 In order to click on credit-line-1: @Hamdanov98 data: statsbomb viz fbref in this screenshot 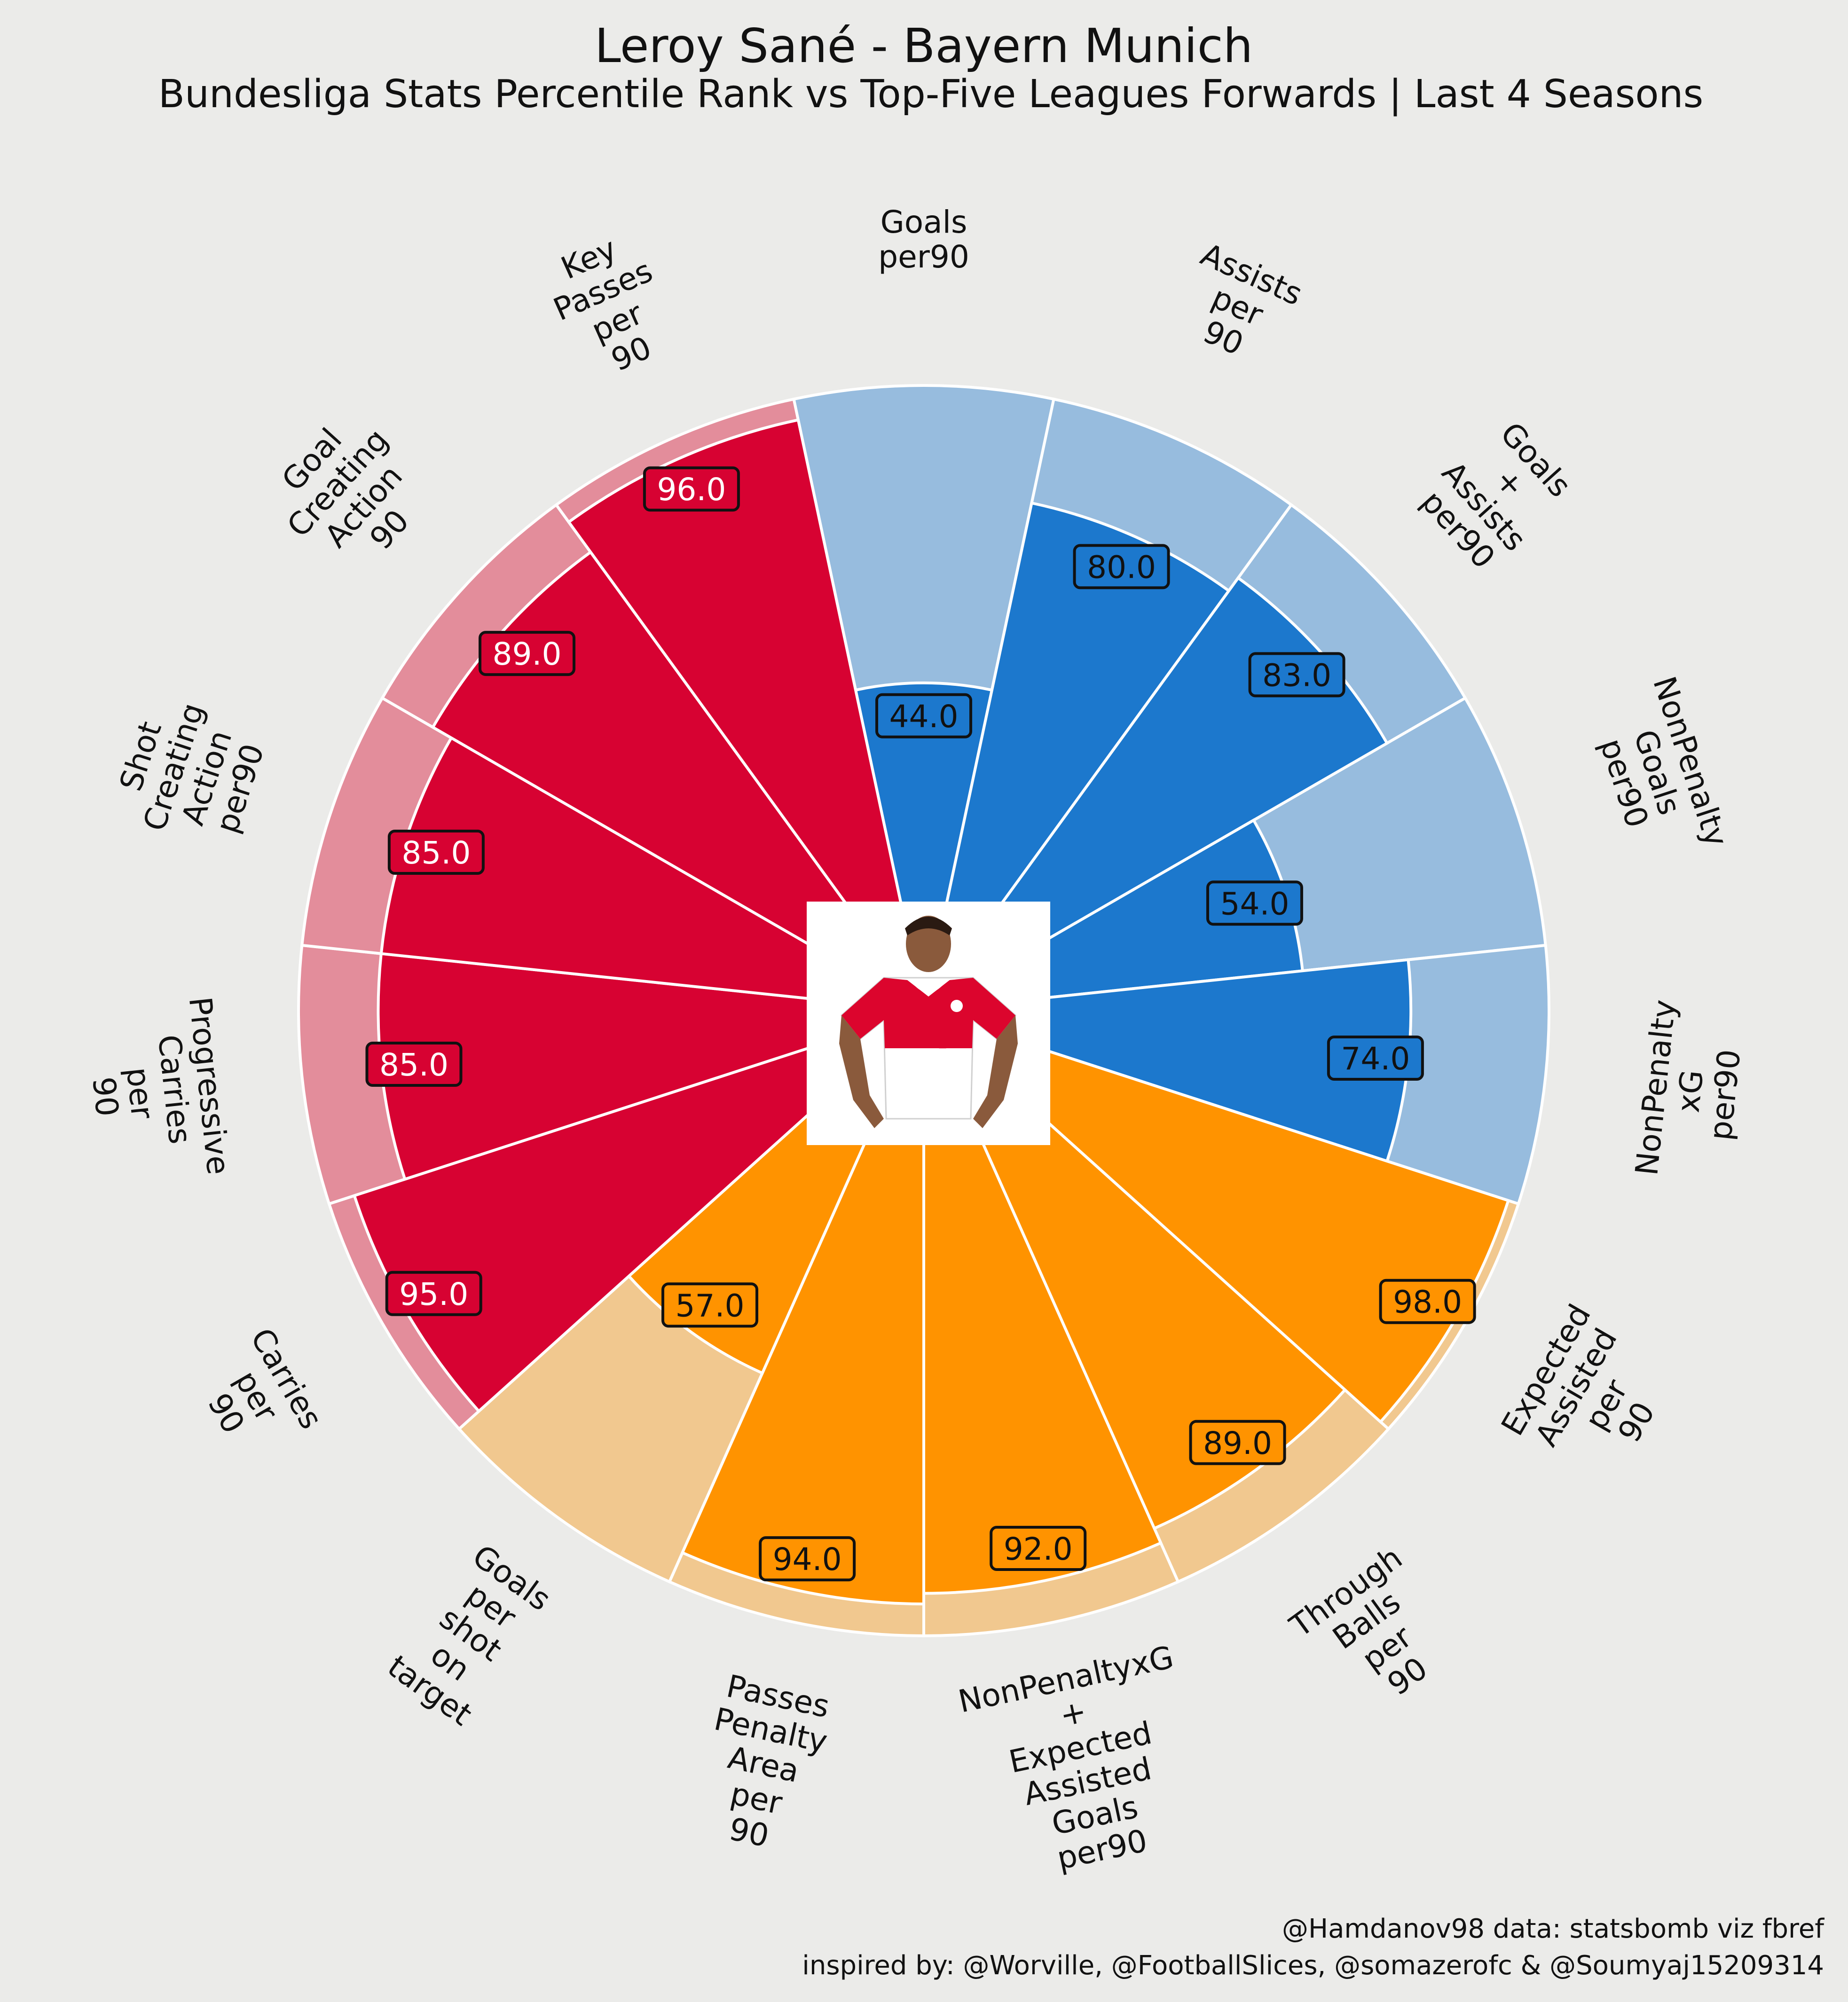, I will do `click(1553, 1929)`.